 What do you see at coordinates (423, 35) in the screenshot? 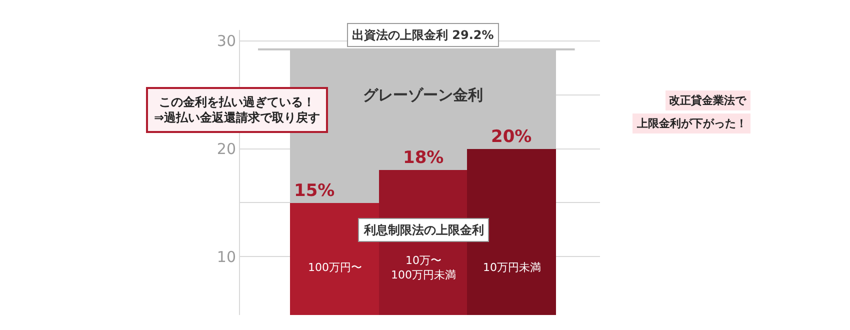
I see `ref-line-label: 出資法の上限金利 29.2%` at bounding box center [423, 35].